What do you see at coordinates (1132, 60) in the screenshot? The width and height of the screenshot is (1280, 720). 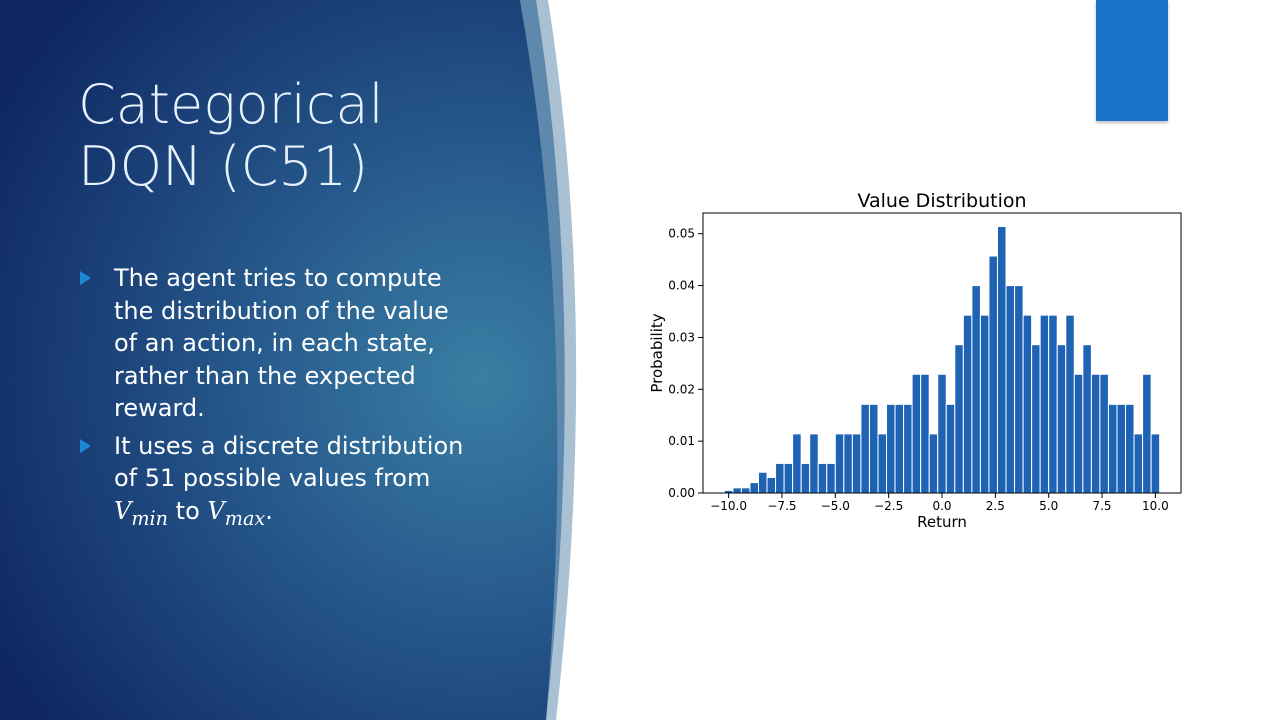 I see `accent-rectangle` at bounding box center [1132, 60].